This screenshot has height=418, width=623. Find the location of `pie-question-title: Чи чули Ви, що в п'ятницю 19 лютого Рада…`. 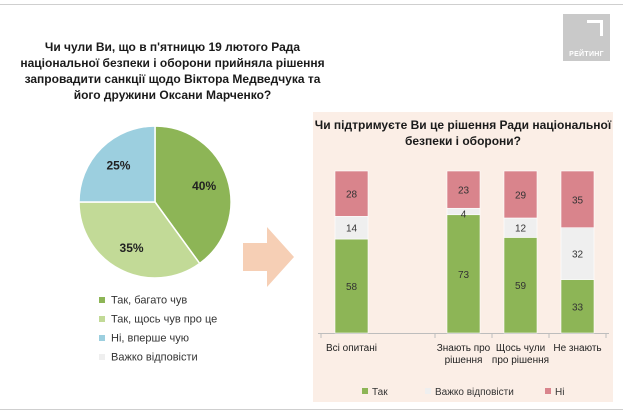

pie-question-title: Чи чули Ви, що в п'ятницю 19 лютого Рада… is located at coordinates (172, 71).